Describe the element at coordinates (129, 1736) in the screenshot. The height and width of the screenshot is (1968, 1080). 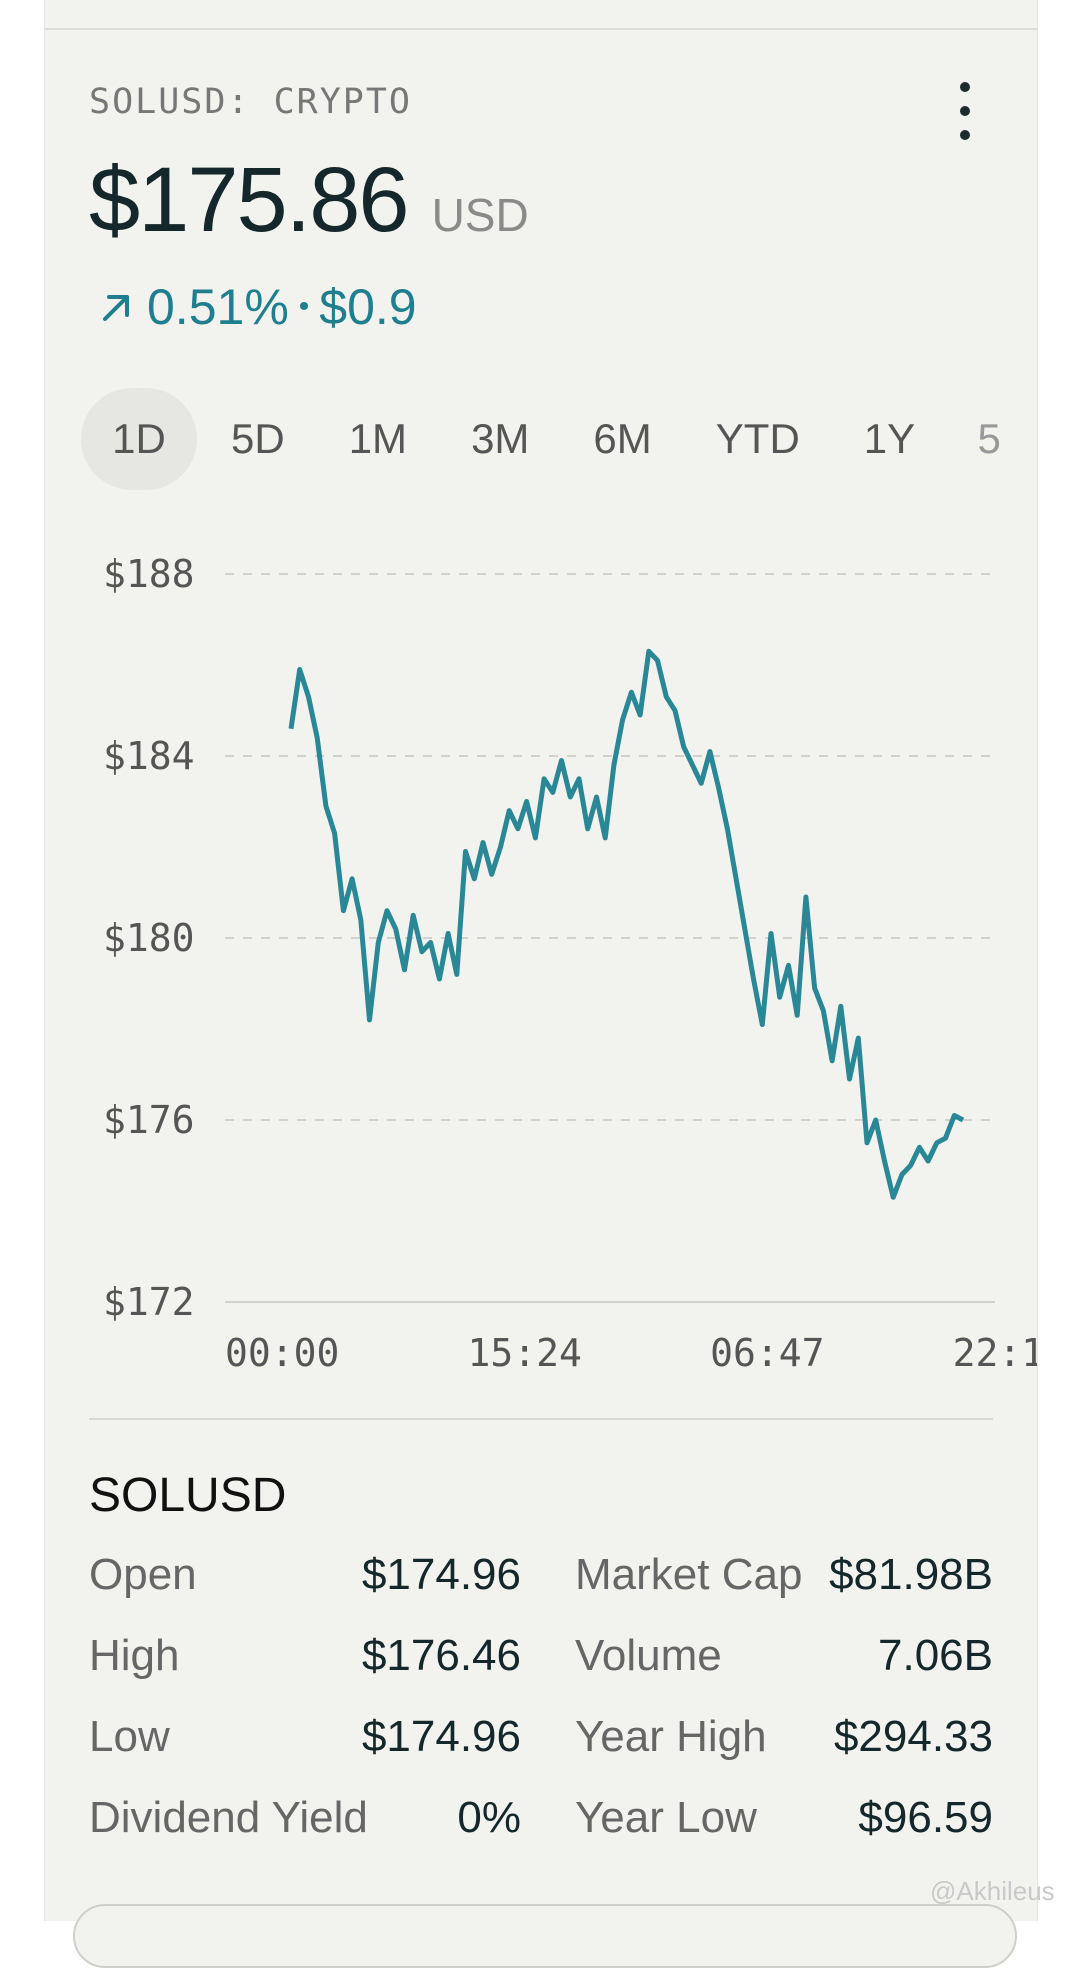
I see `stat-label: Low` at that location.